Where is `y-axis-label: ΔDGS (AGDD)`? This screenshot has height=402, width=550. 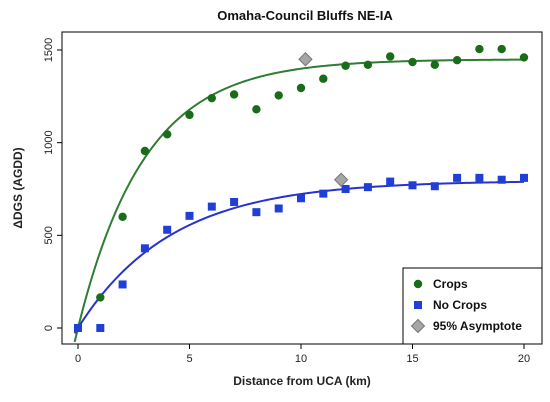 y-axis-label: ΔDGS (AGDD) is located at coordinates (18, 187).